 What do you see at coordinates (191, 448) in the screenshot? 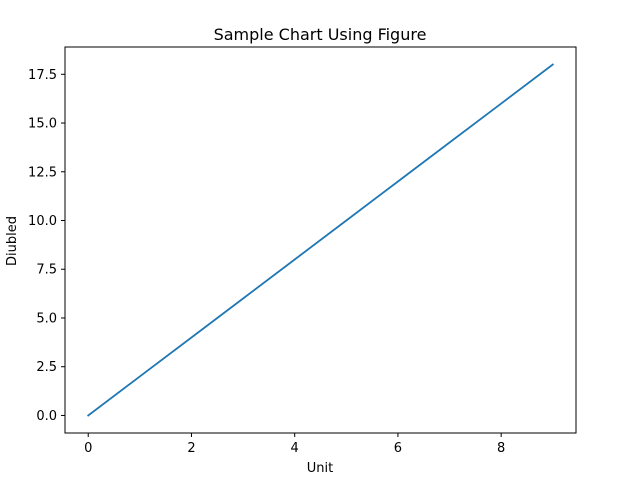
I see `x-tick-label: 2` at bounding box center [191, 448].